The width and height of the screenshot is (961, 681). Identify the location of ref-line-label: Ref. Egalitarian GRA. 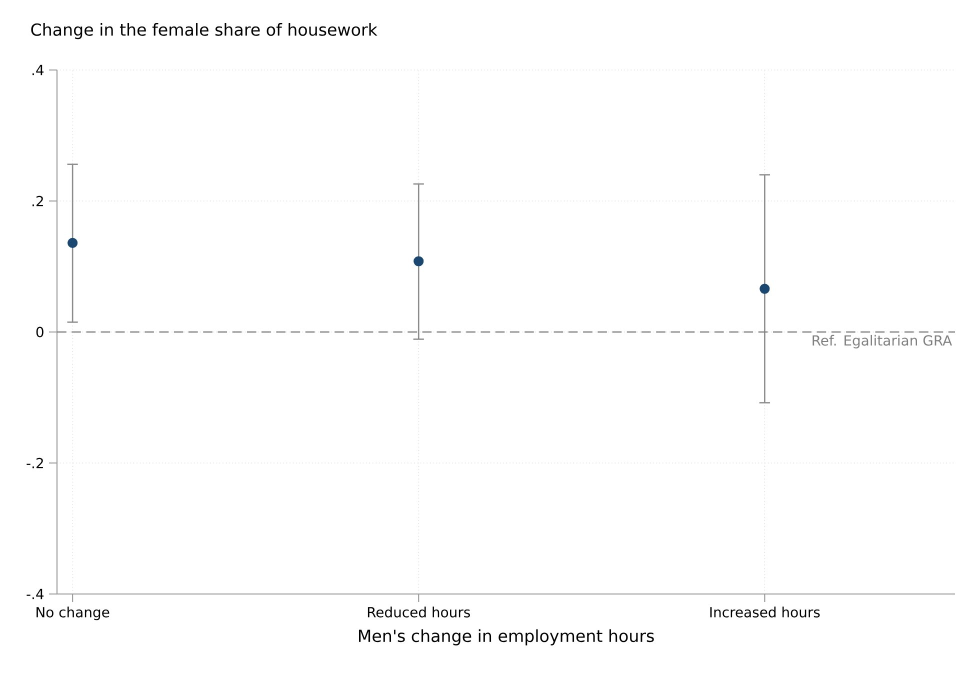
(882, 341).